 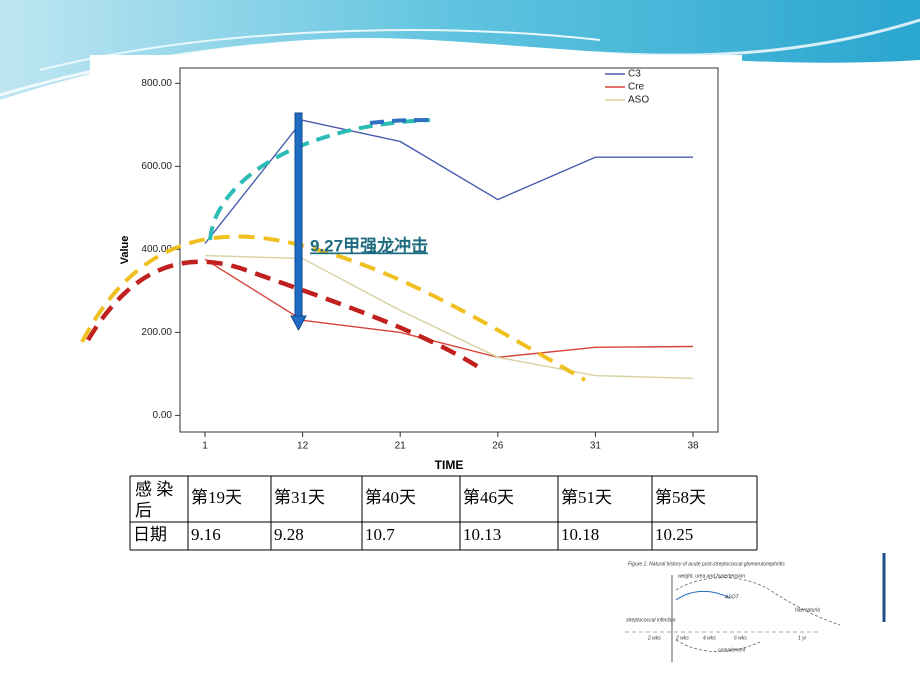 What do you see at coordinates (482, 534) in the screenshot?
I see `table-cell: 10.13` at bounding box center [482, 534].